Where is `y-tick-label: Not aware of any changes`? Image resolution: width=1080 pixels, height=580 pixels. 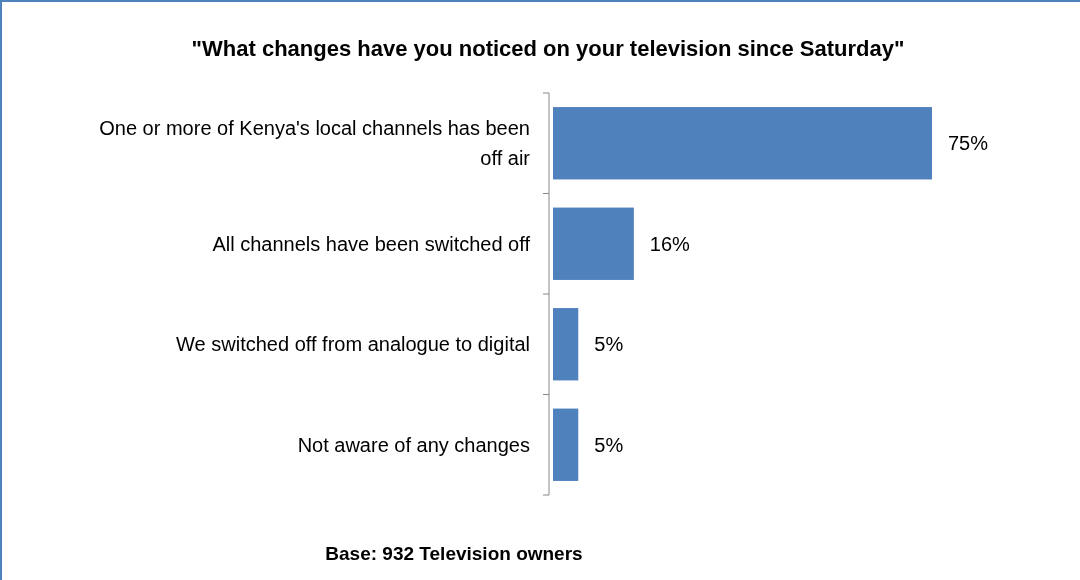 y-tick-label: Not aware of any changes is located at coordinates (413, 444).